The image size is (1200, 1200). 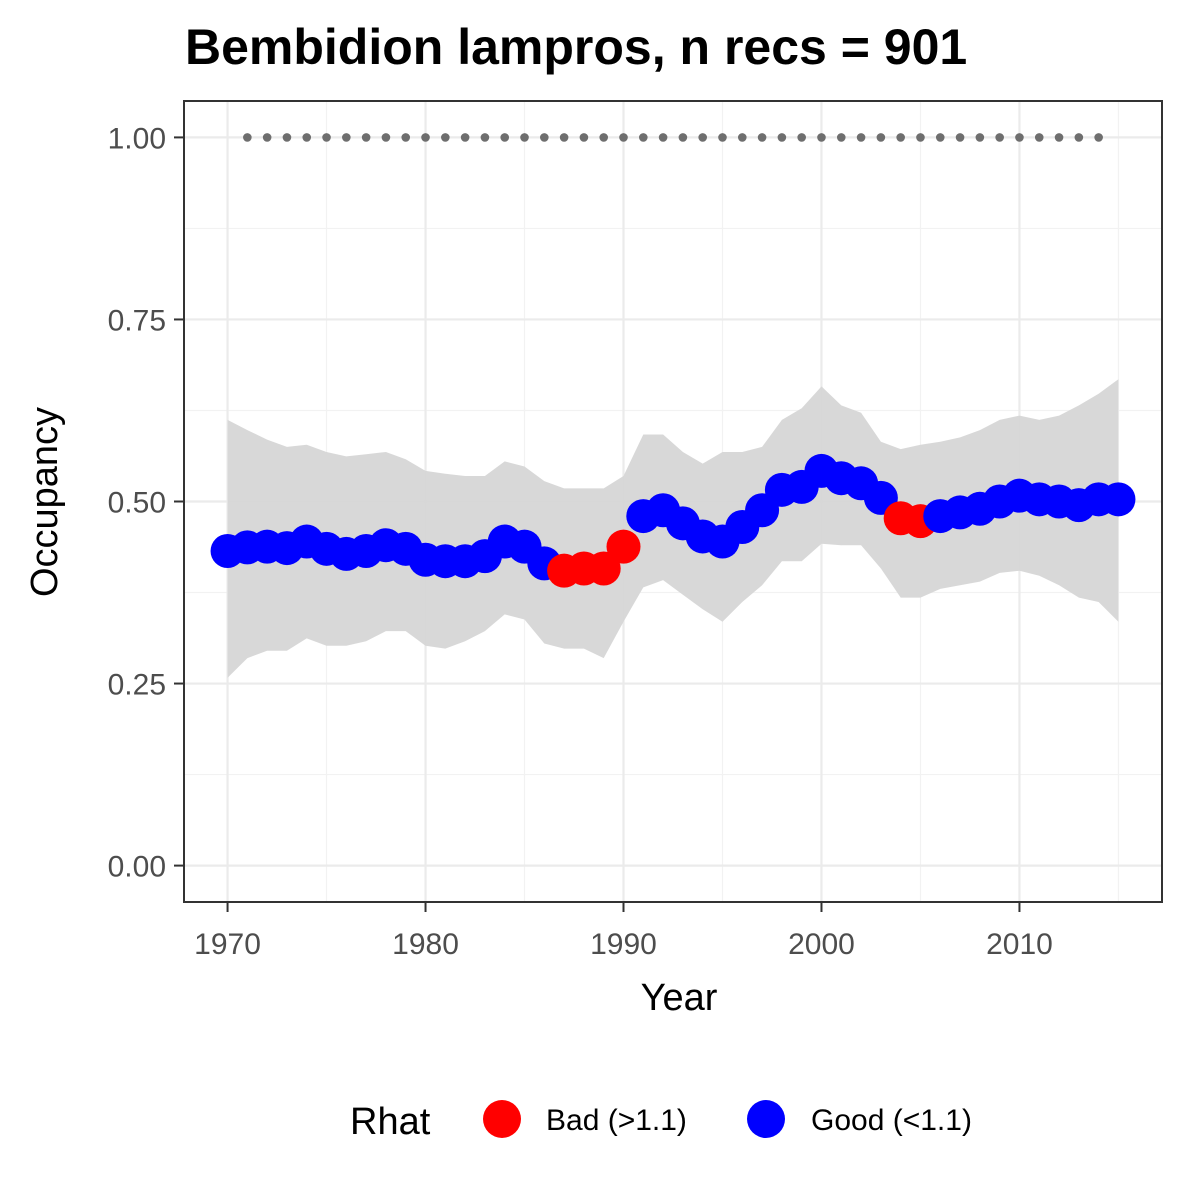 I want to click on chart-title: Bembidion lampros, n recs = 901, so click(x=576, y=47).